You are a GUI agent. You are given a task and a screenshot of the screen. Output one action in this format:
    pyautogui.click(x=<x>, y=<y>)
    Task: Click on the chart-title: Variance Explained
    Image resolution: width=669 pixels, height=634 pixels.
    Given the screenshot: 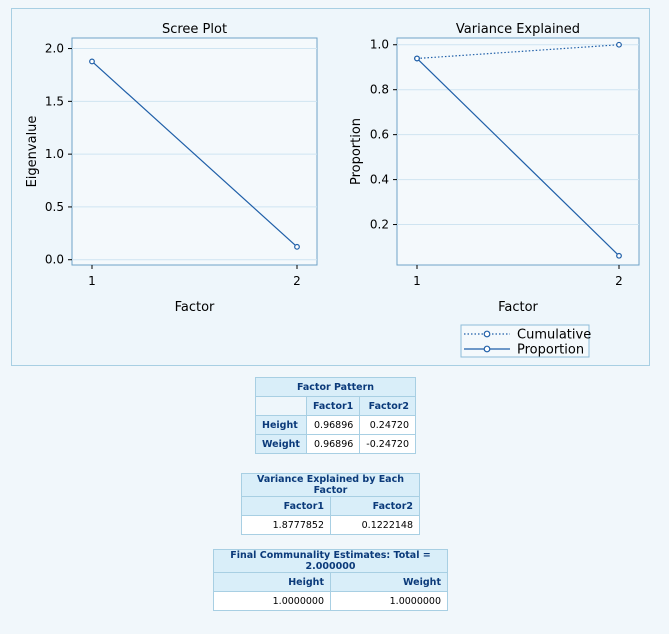 What is the action you would take?
    pyautogui.click(x=518, y=29)
    